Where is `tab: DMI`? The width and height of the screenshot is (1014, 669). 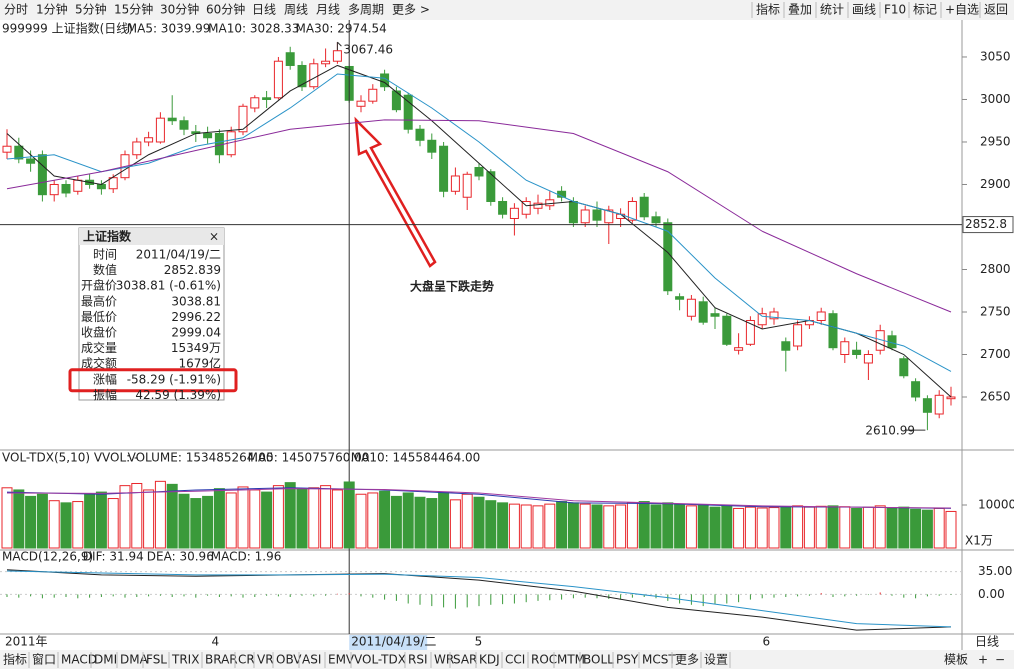 tab: DMI is located at coordinates (105, 660).